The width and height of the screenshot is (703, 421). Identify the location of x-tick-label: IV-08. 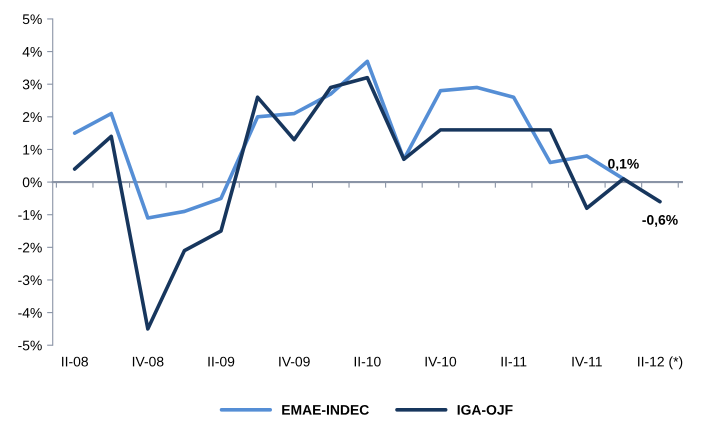
(148, 361).